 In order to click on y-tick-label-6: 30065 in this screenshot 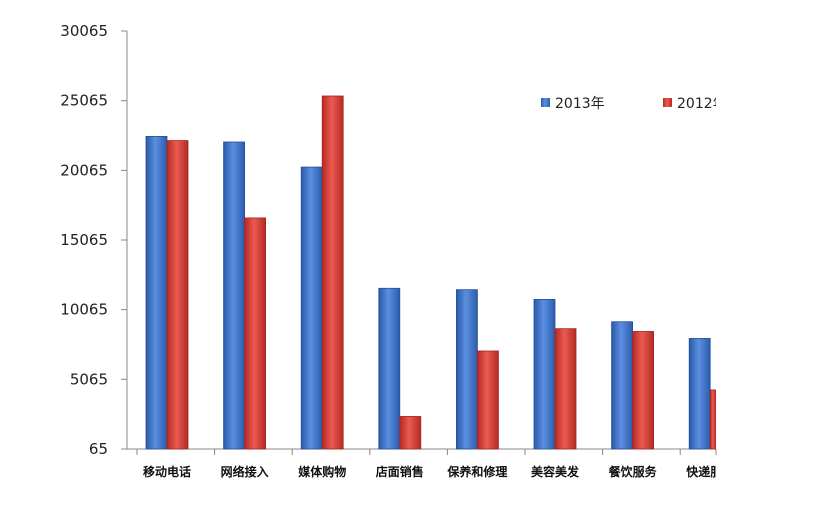, I will do `click(84, 31)`.